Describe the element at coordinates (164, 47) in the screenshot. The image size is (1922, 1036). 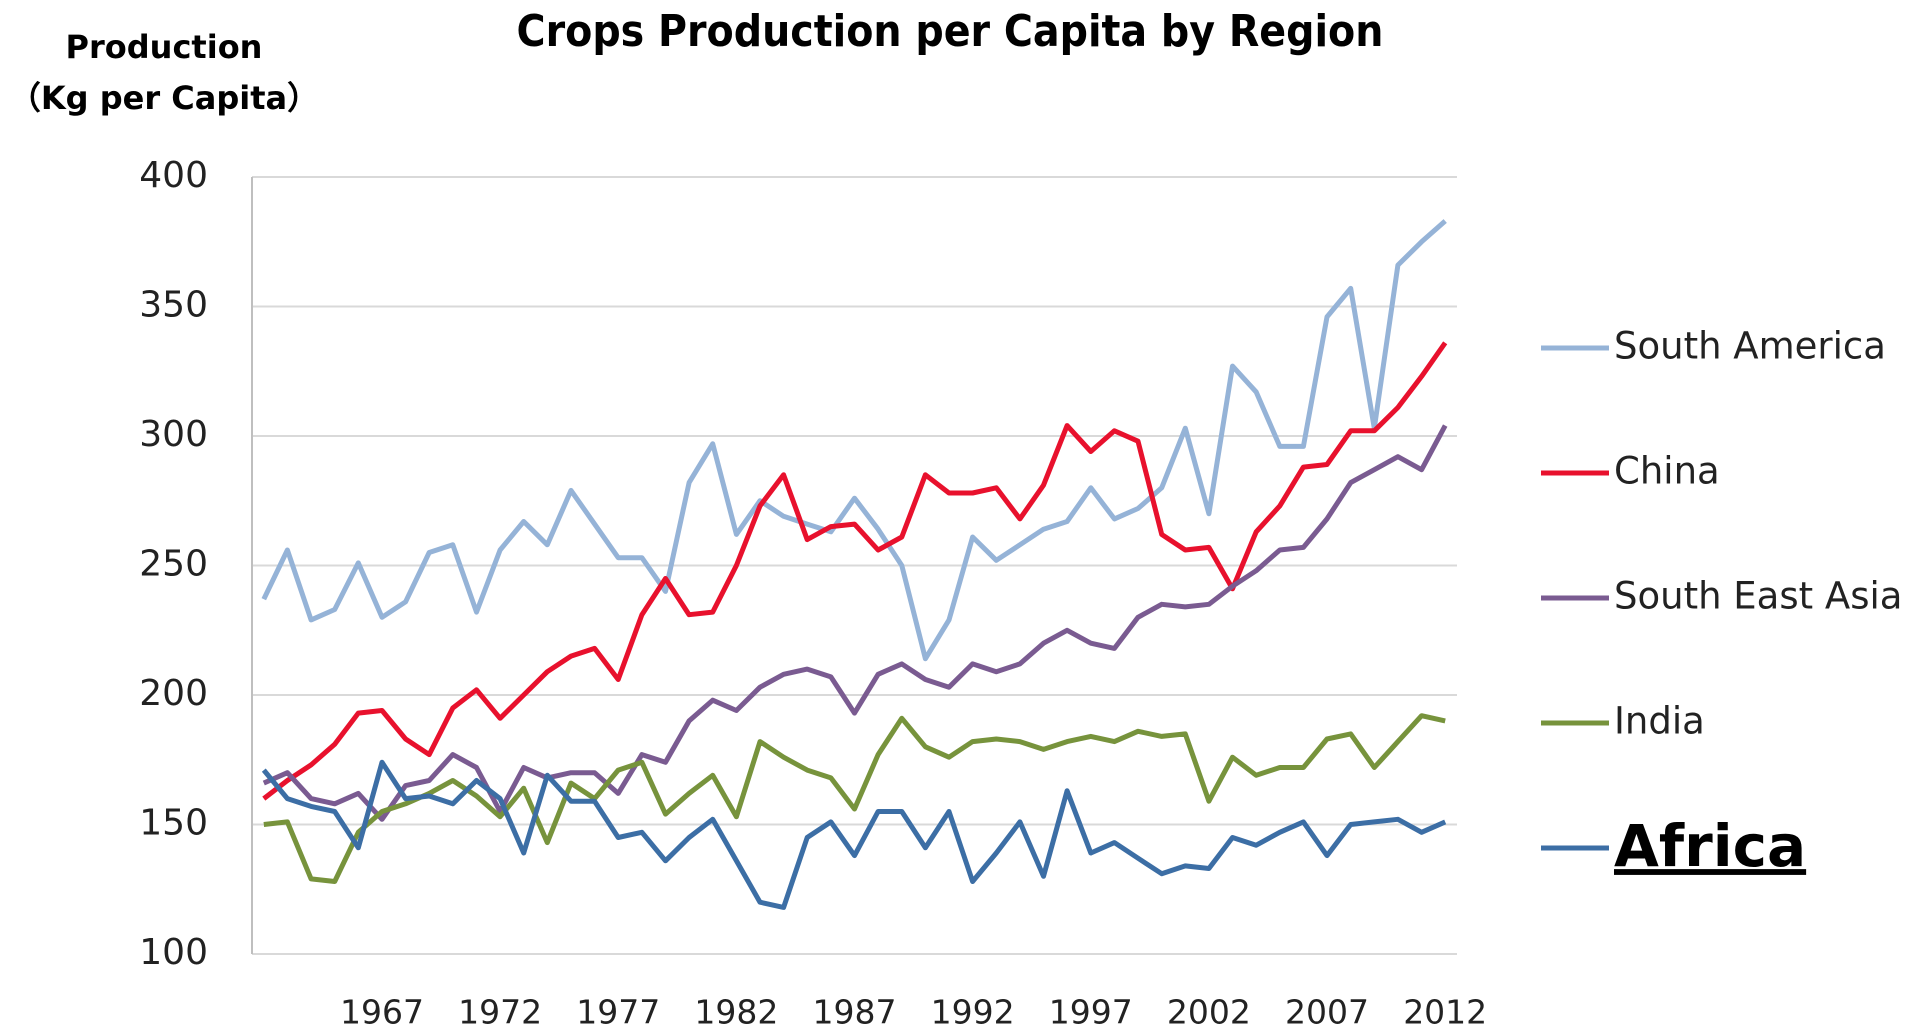
I see `y-axis-label: Production` at that location.